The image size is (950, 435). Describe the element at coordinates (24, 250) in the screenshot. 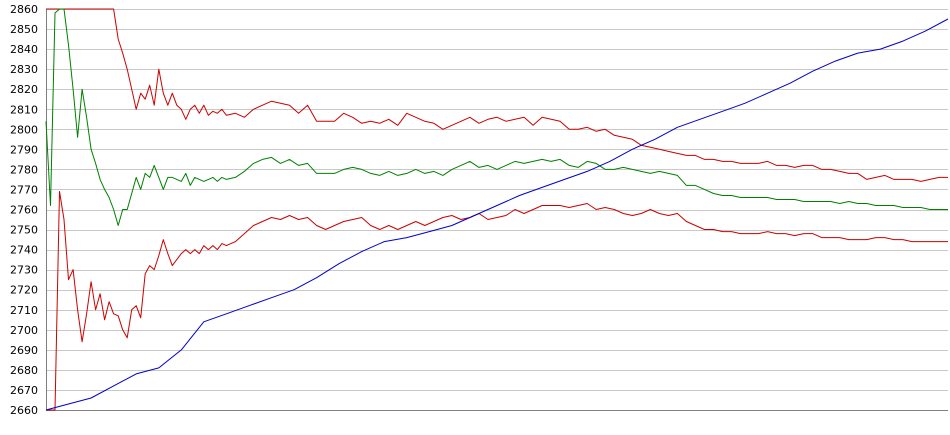

I see `y-tick-label: 2740` at that location.